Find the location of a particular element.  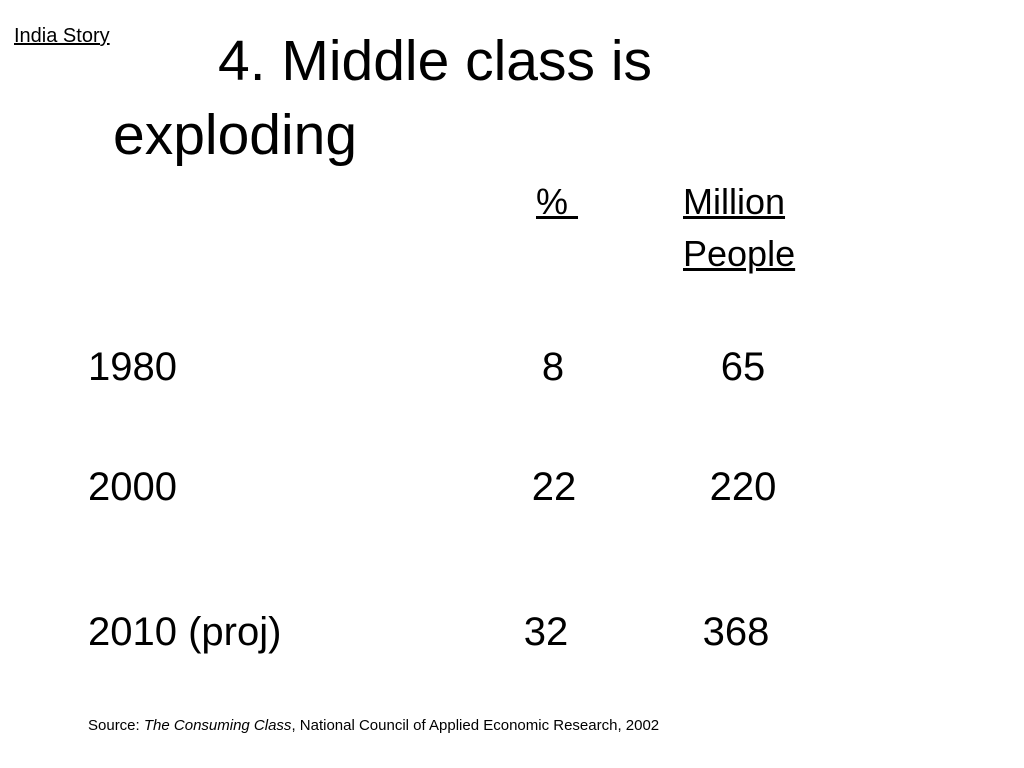

row-2010-million-people: 368 is located at coordinates (736, 632).